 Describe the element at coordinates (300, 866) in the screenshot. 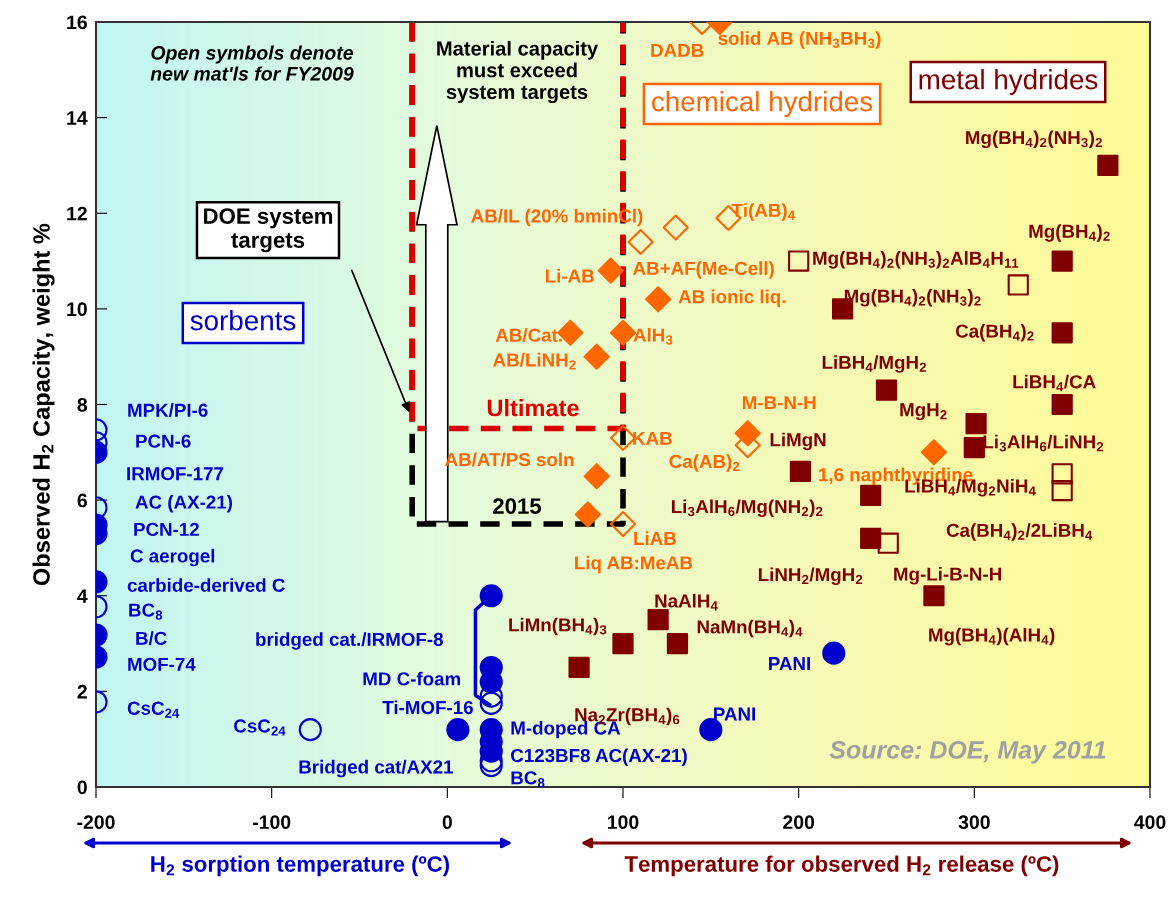

I see `text: H$_{2}$ sorption temperature (ºC)` at that location.